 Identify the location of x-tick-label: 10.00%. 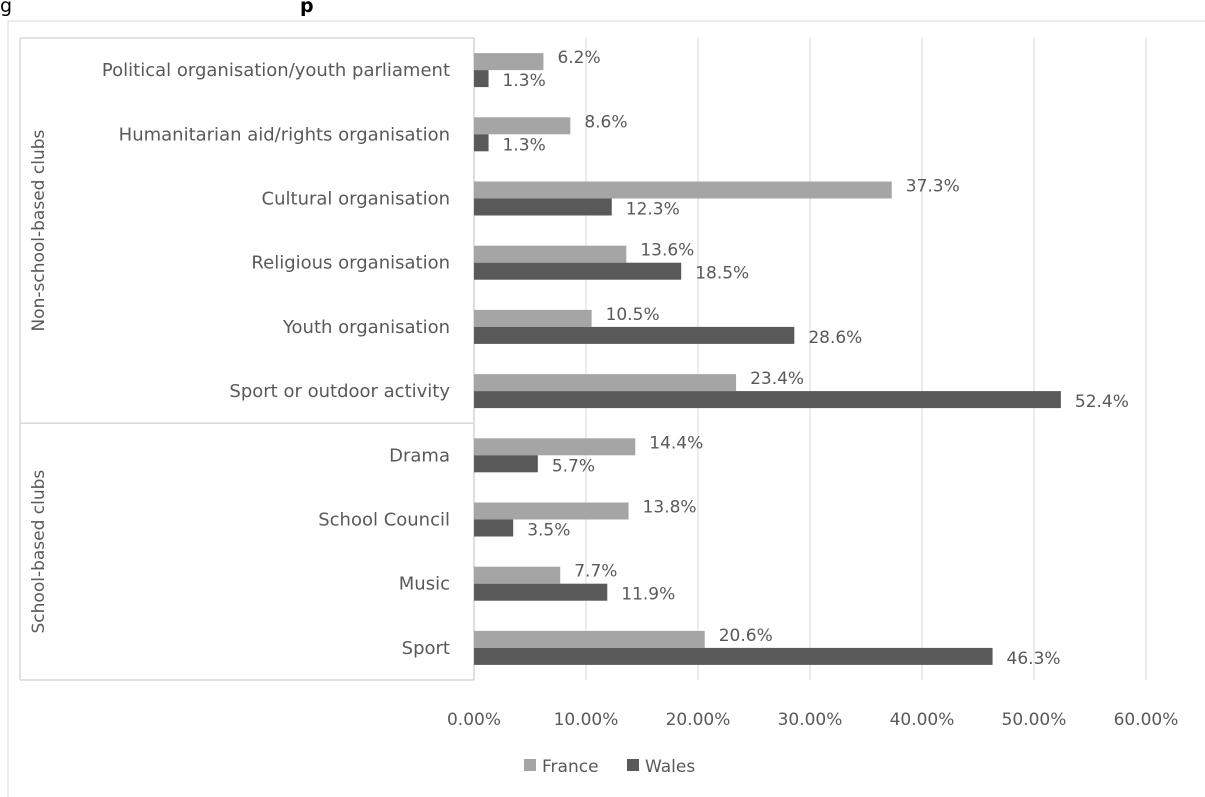
(586, 720).